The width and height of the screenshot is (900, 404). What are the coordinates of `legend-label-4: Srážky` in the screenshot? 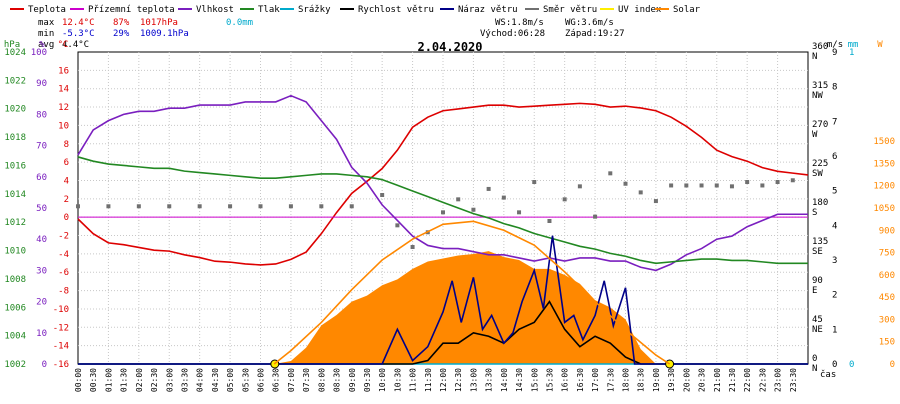 It's located at (314, 10).